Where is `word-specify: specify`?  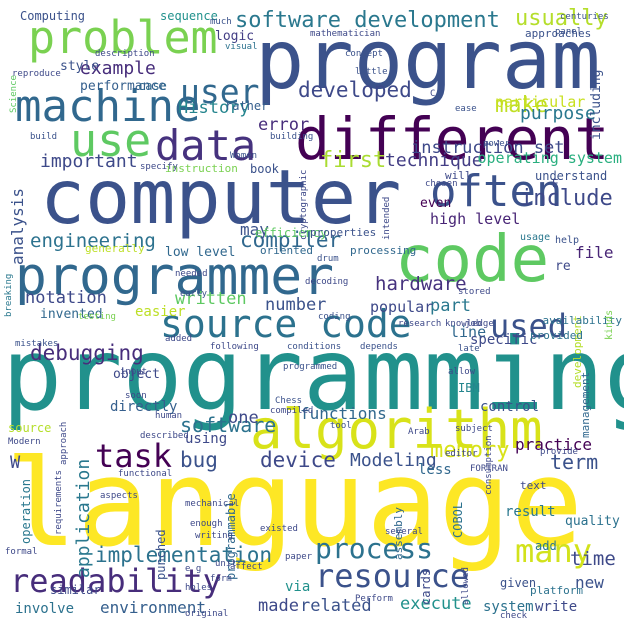 word-specify: specify is located at coordinates (159, 167).